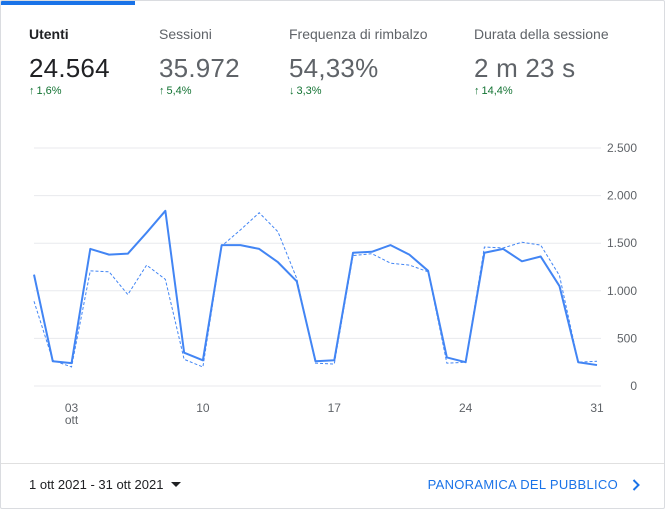 This screenshot has height=509, width=665. What do you see at coordinates (203, 408) in the screenshot?
I see `x-tick-label: 10` at bounding box center [203, 408].